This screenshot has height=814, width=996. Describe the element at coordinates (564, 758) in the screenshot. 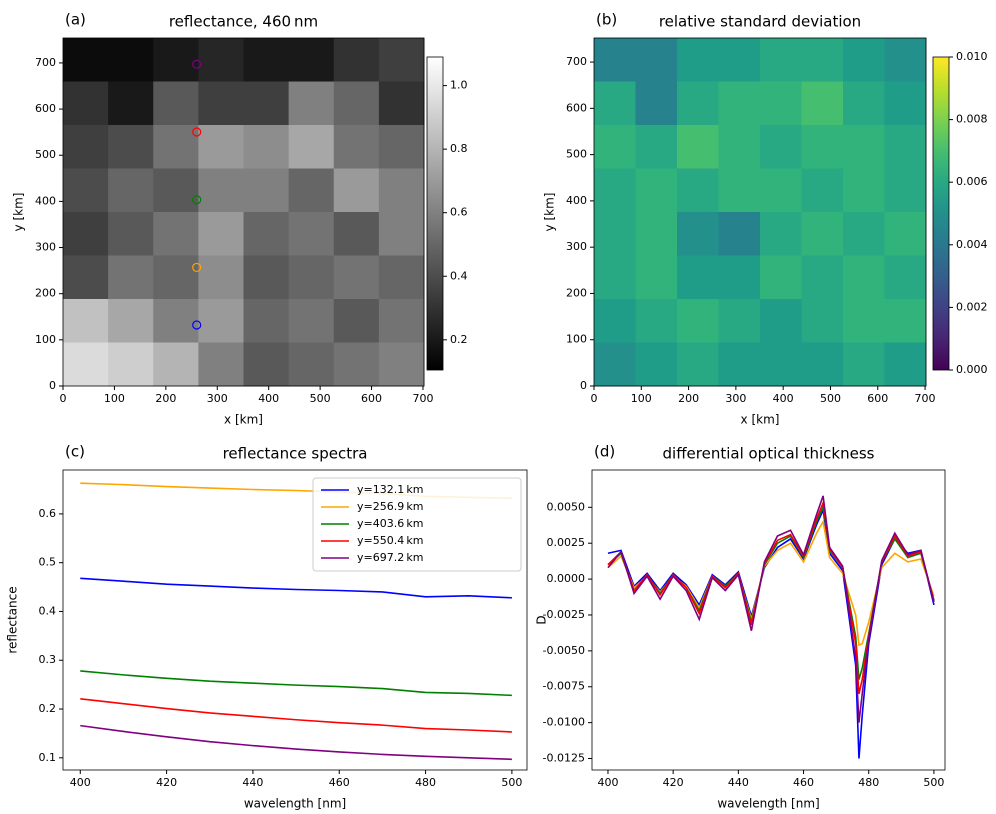

I see `y-tick-label: -0.0125` at that location.